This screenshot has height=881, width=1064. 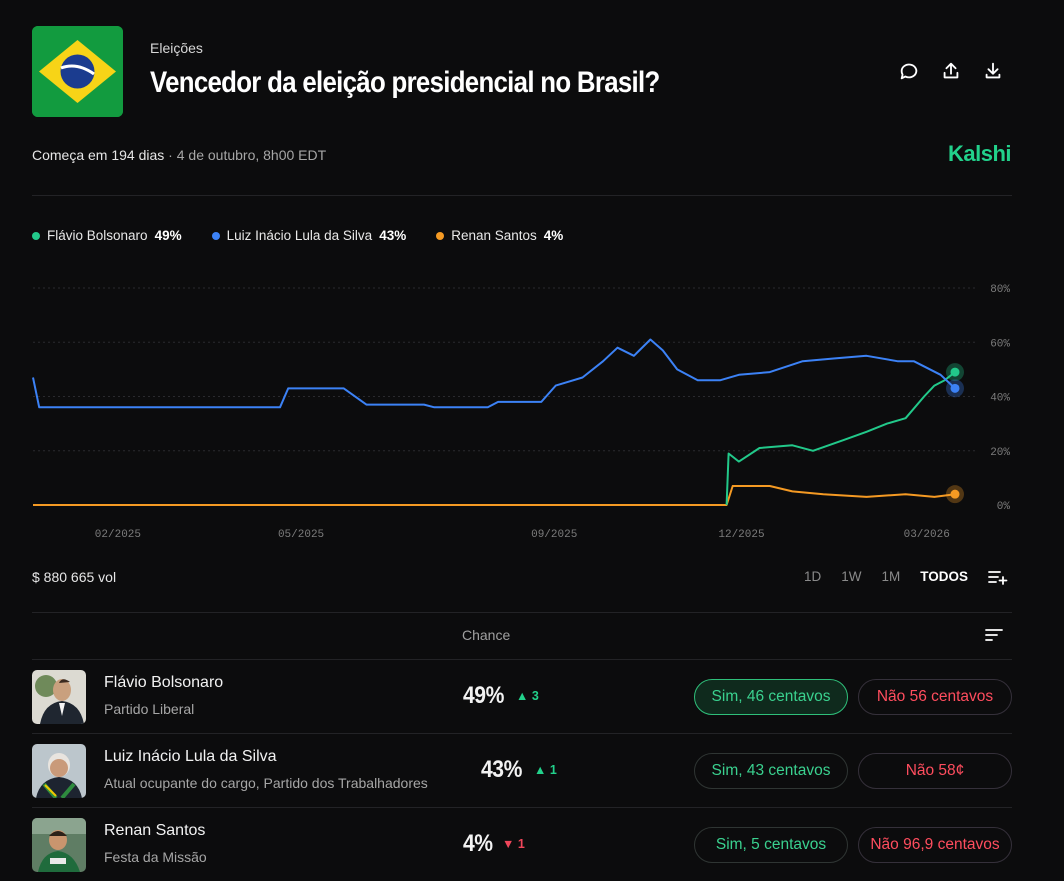 I want to click on range-1m: 1M, so click(x=891, y=576).